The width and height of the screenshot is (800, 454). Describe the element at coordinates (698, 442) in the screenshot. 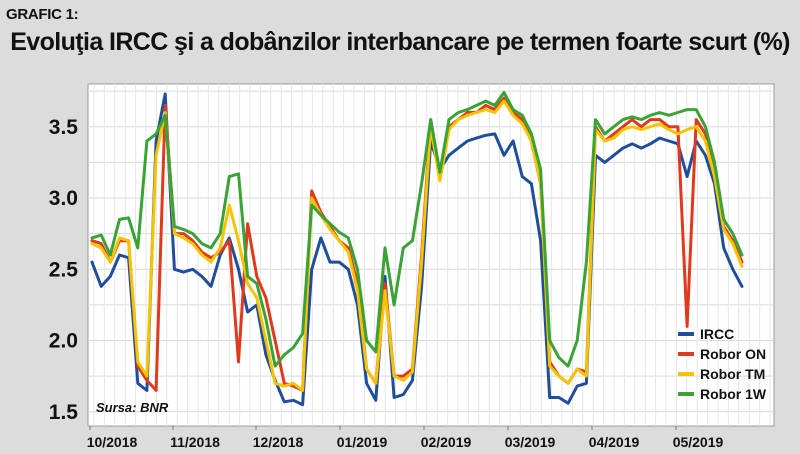

I see `x-tick-label: 05/2019` at that location.